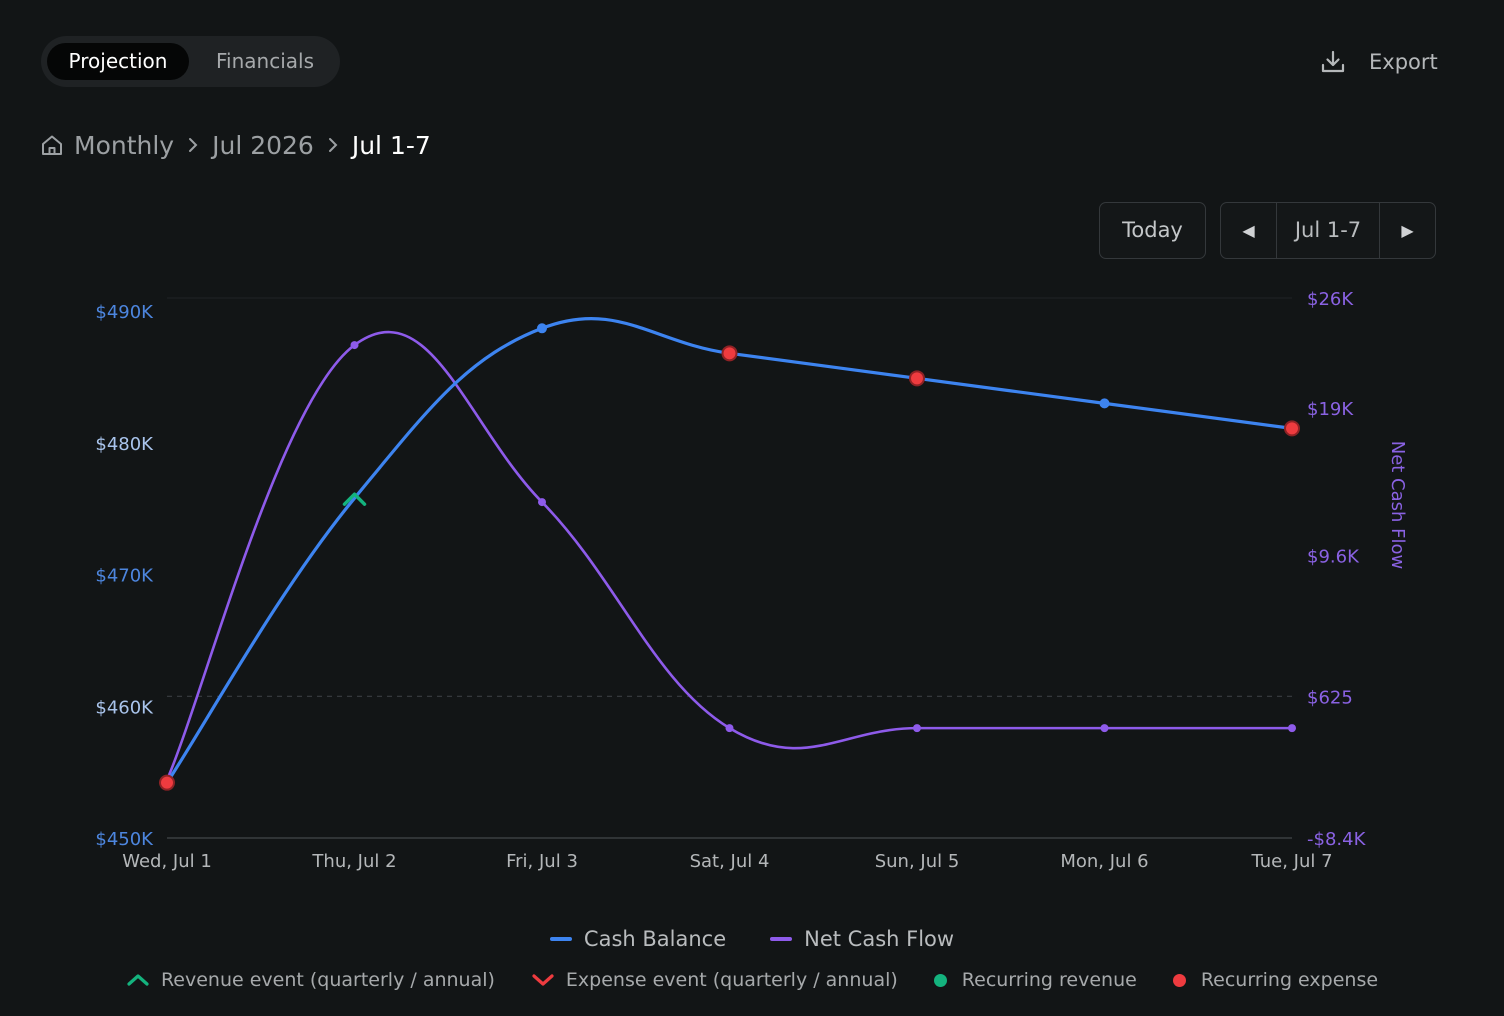 The height and width of the screenshot is (1016, 1504). What do you see at coordinates (1403, 62) in the screenshot?
I see `export-label: Export` at bounding box center [1403, 62].